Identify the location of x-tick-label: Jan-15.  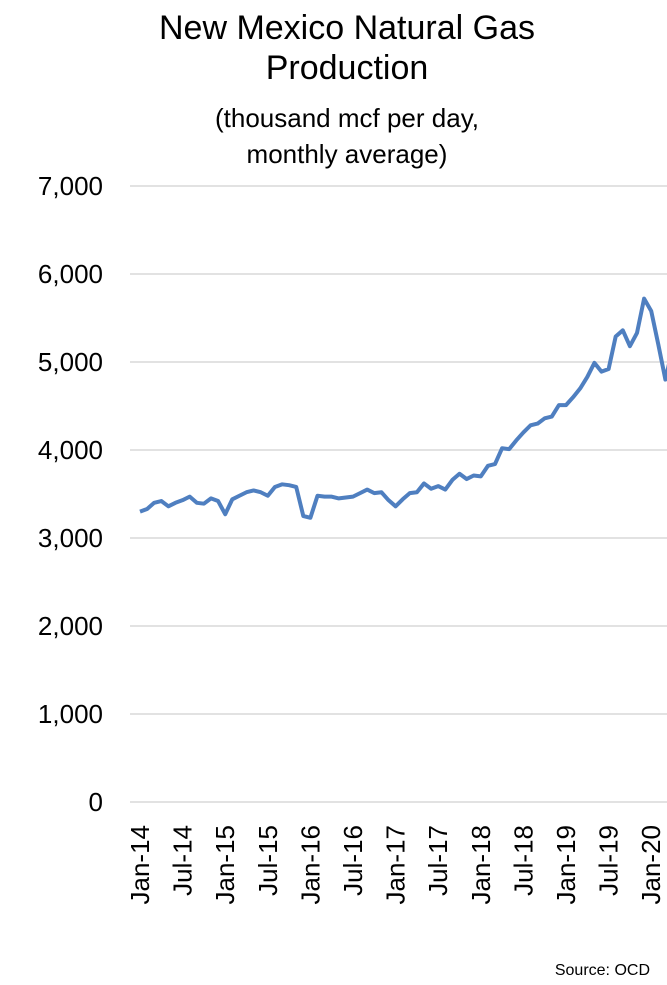
(225, 865).